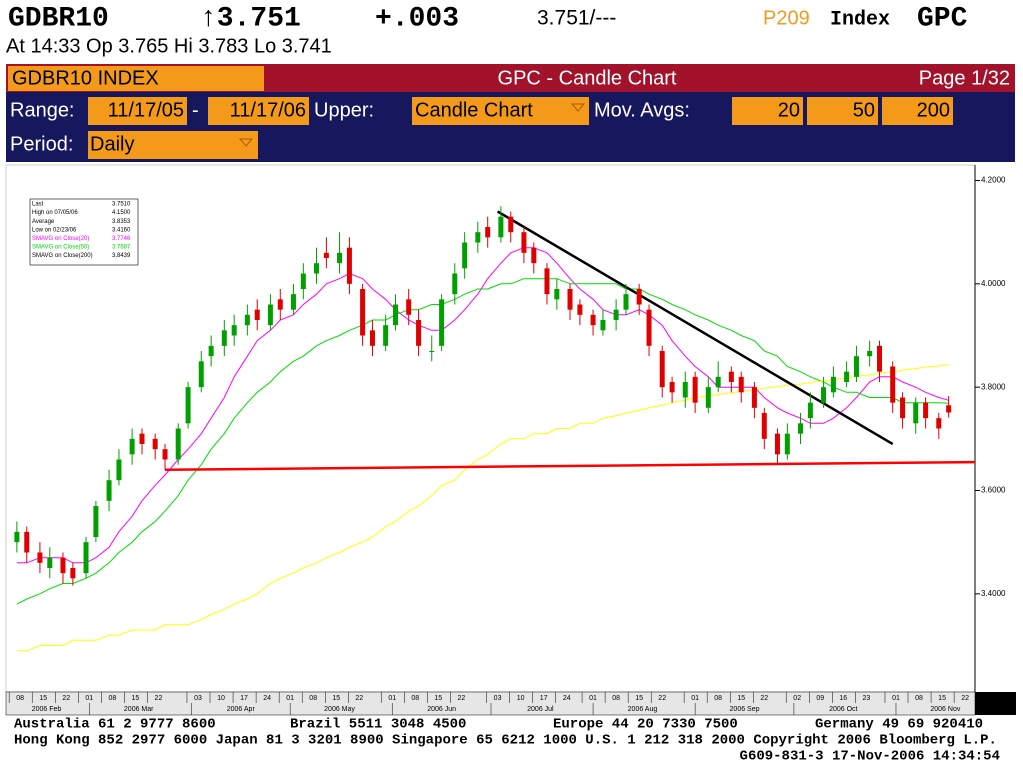  I want to click on upper-field, so click(500, 111).